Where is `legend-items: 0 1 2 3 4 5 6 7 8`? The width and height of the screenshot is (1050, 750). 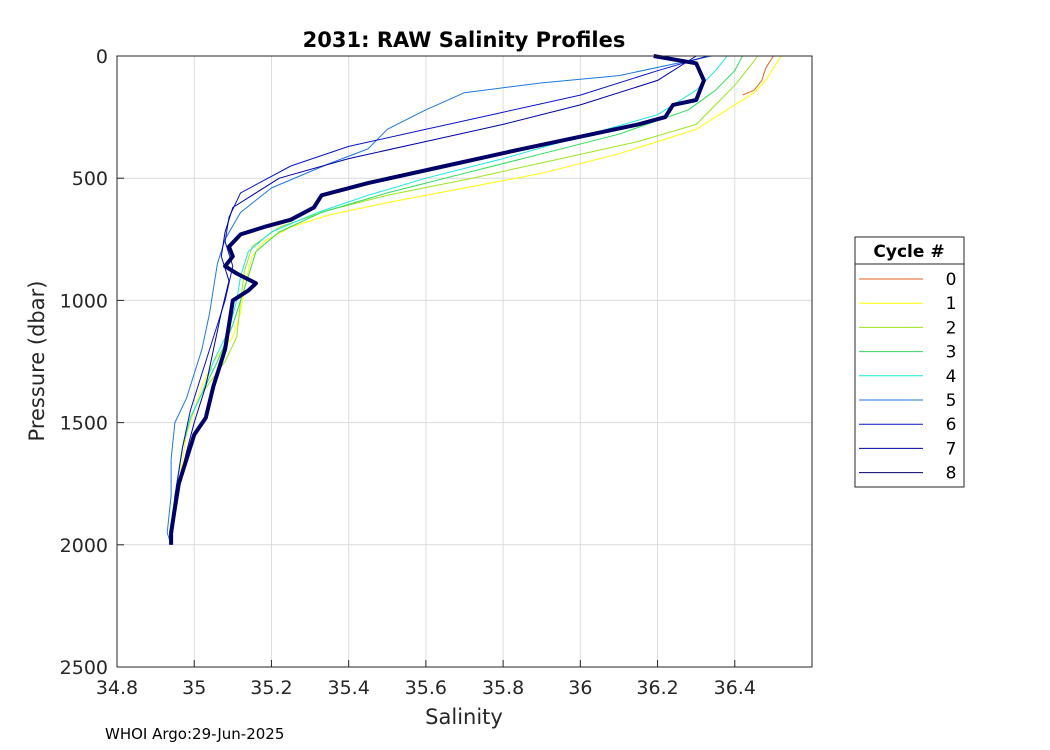 legend-items: 0 1 2 3 4 5 6 7 8 is located at coordinates (907, 377).